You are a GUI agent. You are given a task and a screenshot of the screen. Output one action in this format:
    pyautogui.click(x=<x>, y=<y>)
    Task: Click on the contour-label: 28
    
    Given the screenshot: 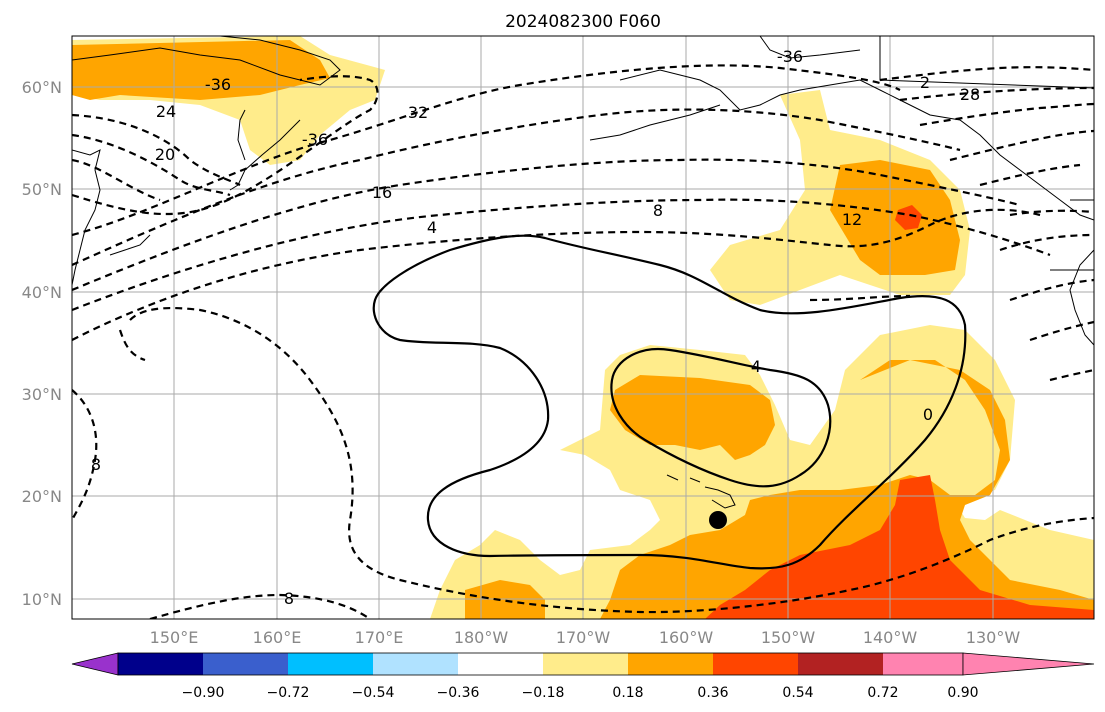 What is the action you would take?
    pyautogui.click(x=970, y=94)
    